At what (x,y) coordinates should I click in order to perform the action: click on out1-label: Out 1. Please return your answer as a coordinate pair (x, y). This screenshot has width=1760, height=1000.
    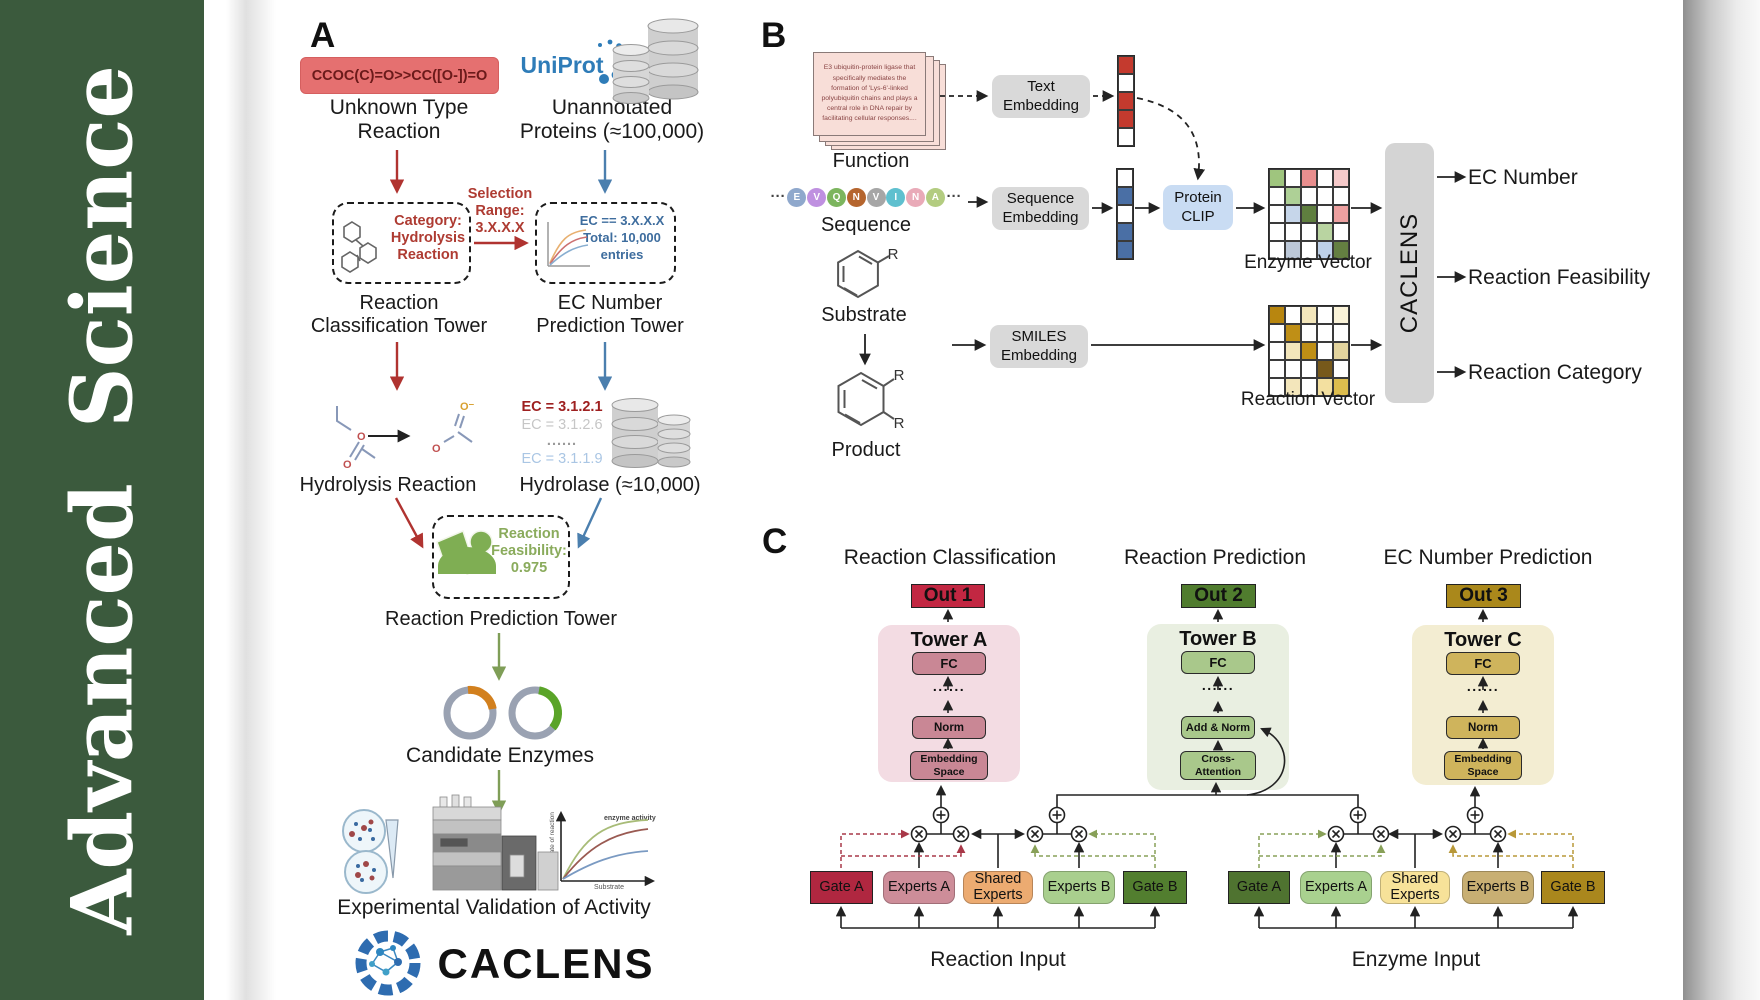
    Looking at the image, I should click on (948, 595).